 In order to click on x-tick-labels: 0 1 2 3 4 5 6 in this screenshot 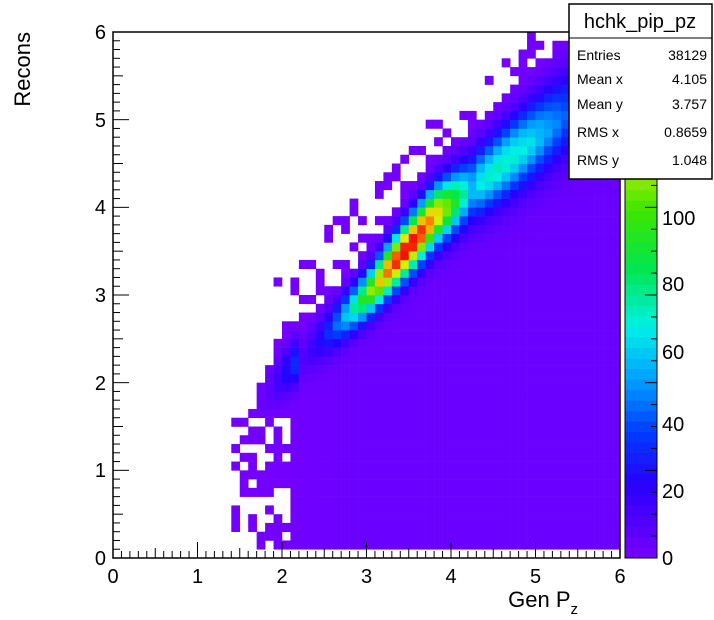, I will do `click(366, 577)`.